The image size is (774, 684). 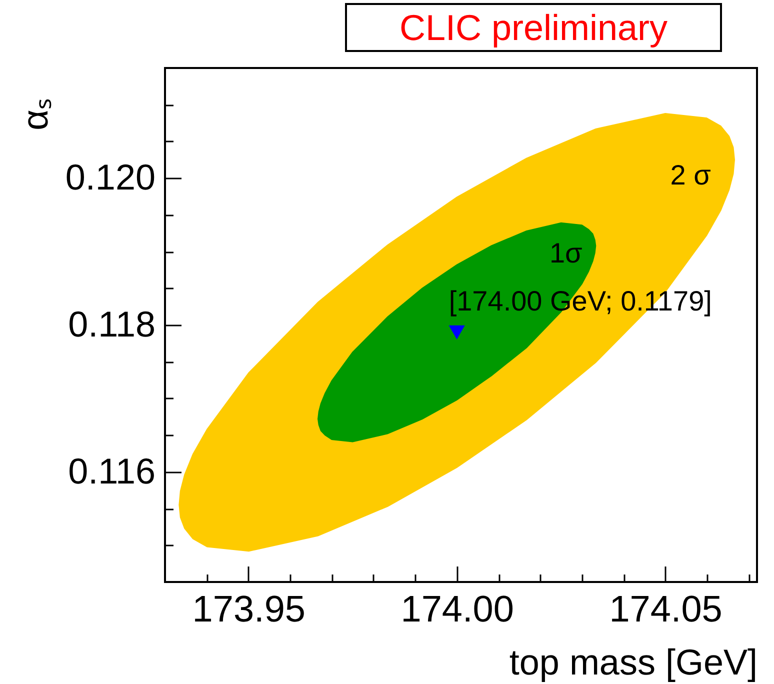 What do you see at coordinates (112, 471) in the screenshot?
I see `y-tick-label: 0.116` at bounding box center [112, 471].